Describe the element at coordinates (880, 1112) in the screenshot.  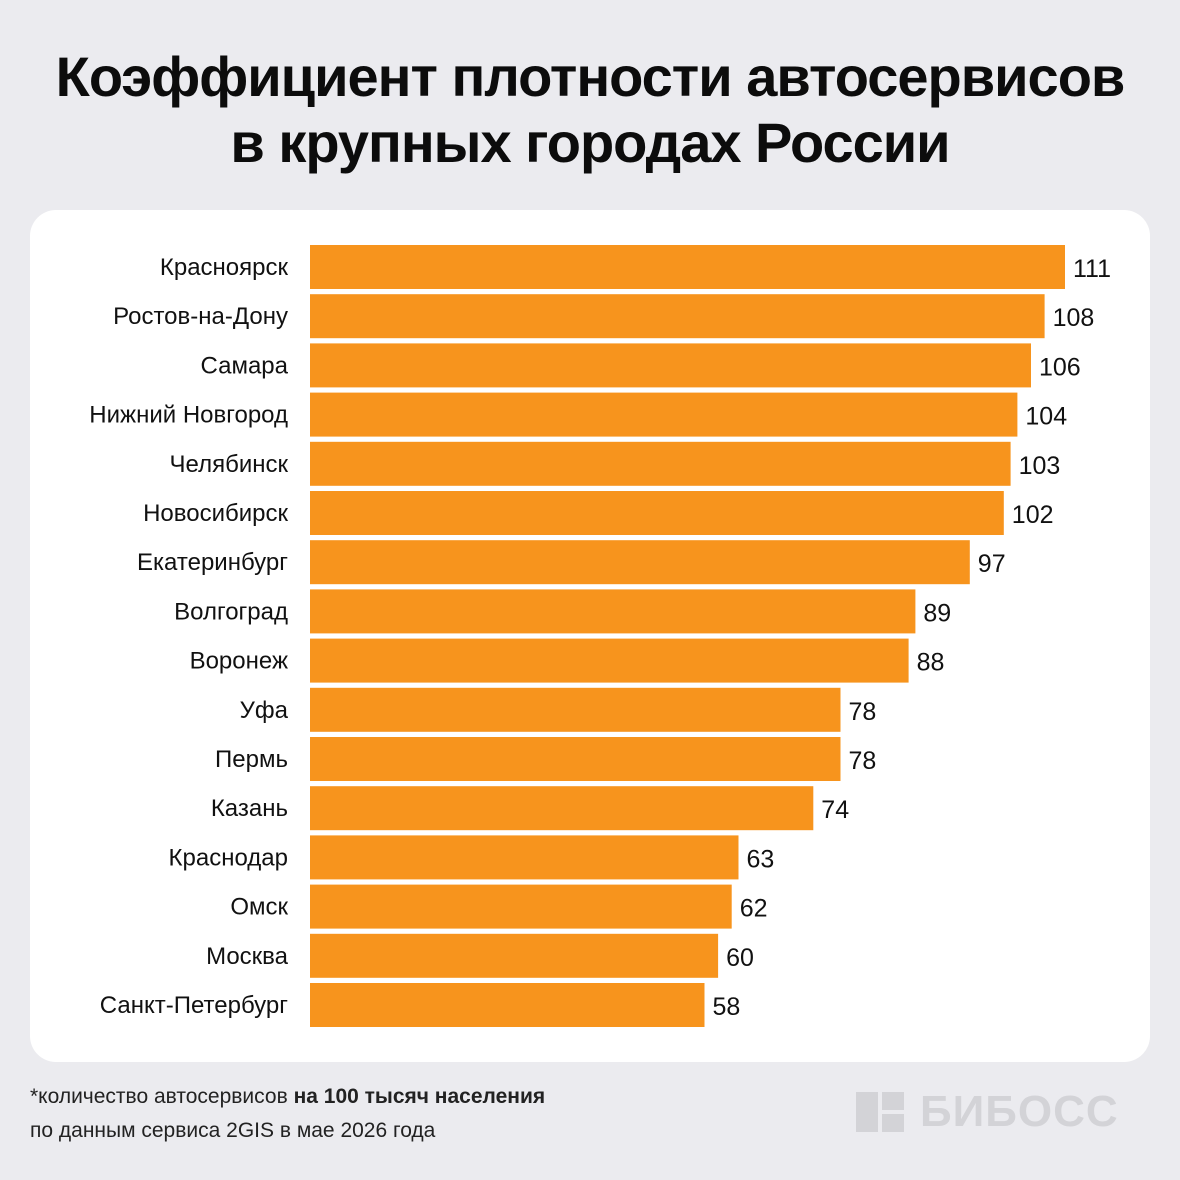
I see `bibOSS-square-logo-icon` at that location.